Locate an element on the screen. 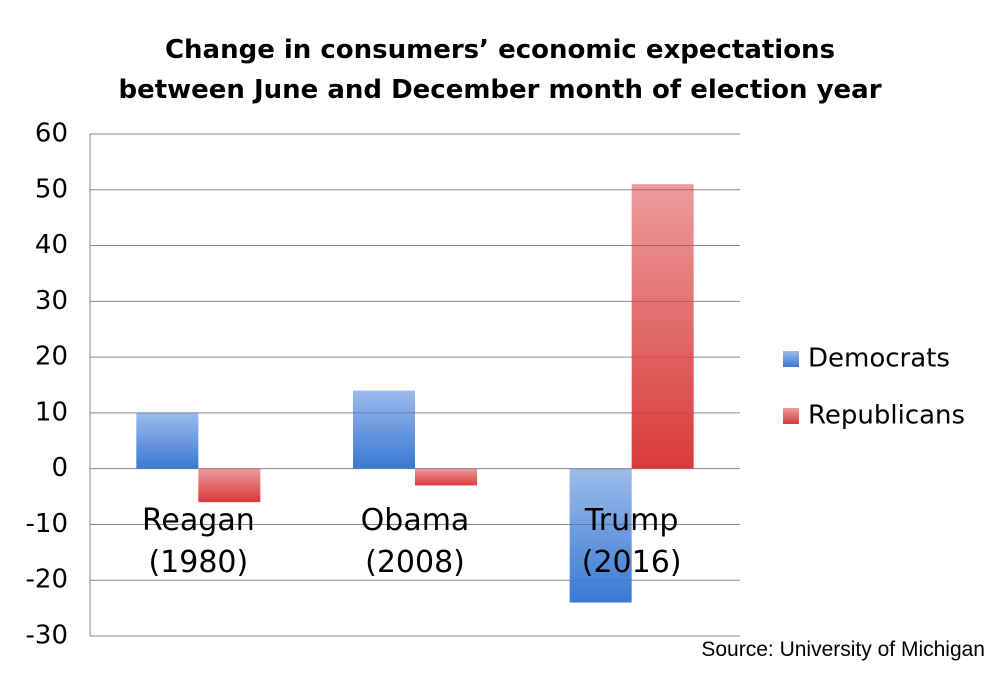  y-tick-label: 10 is located at coordinates (51, 412).